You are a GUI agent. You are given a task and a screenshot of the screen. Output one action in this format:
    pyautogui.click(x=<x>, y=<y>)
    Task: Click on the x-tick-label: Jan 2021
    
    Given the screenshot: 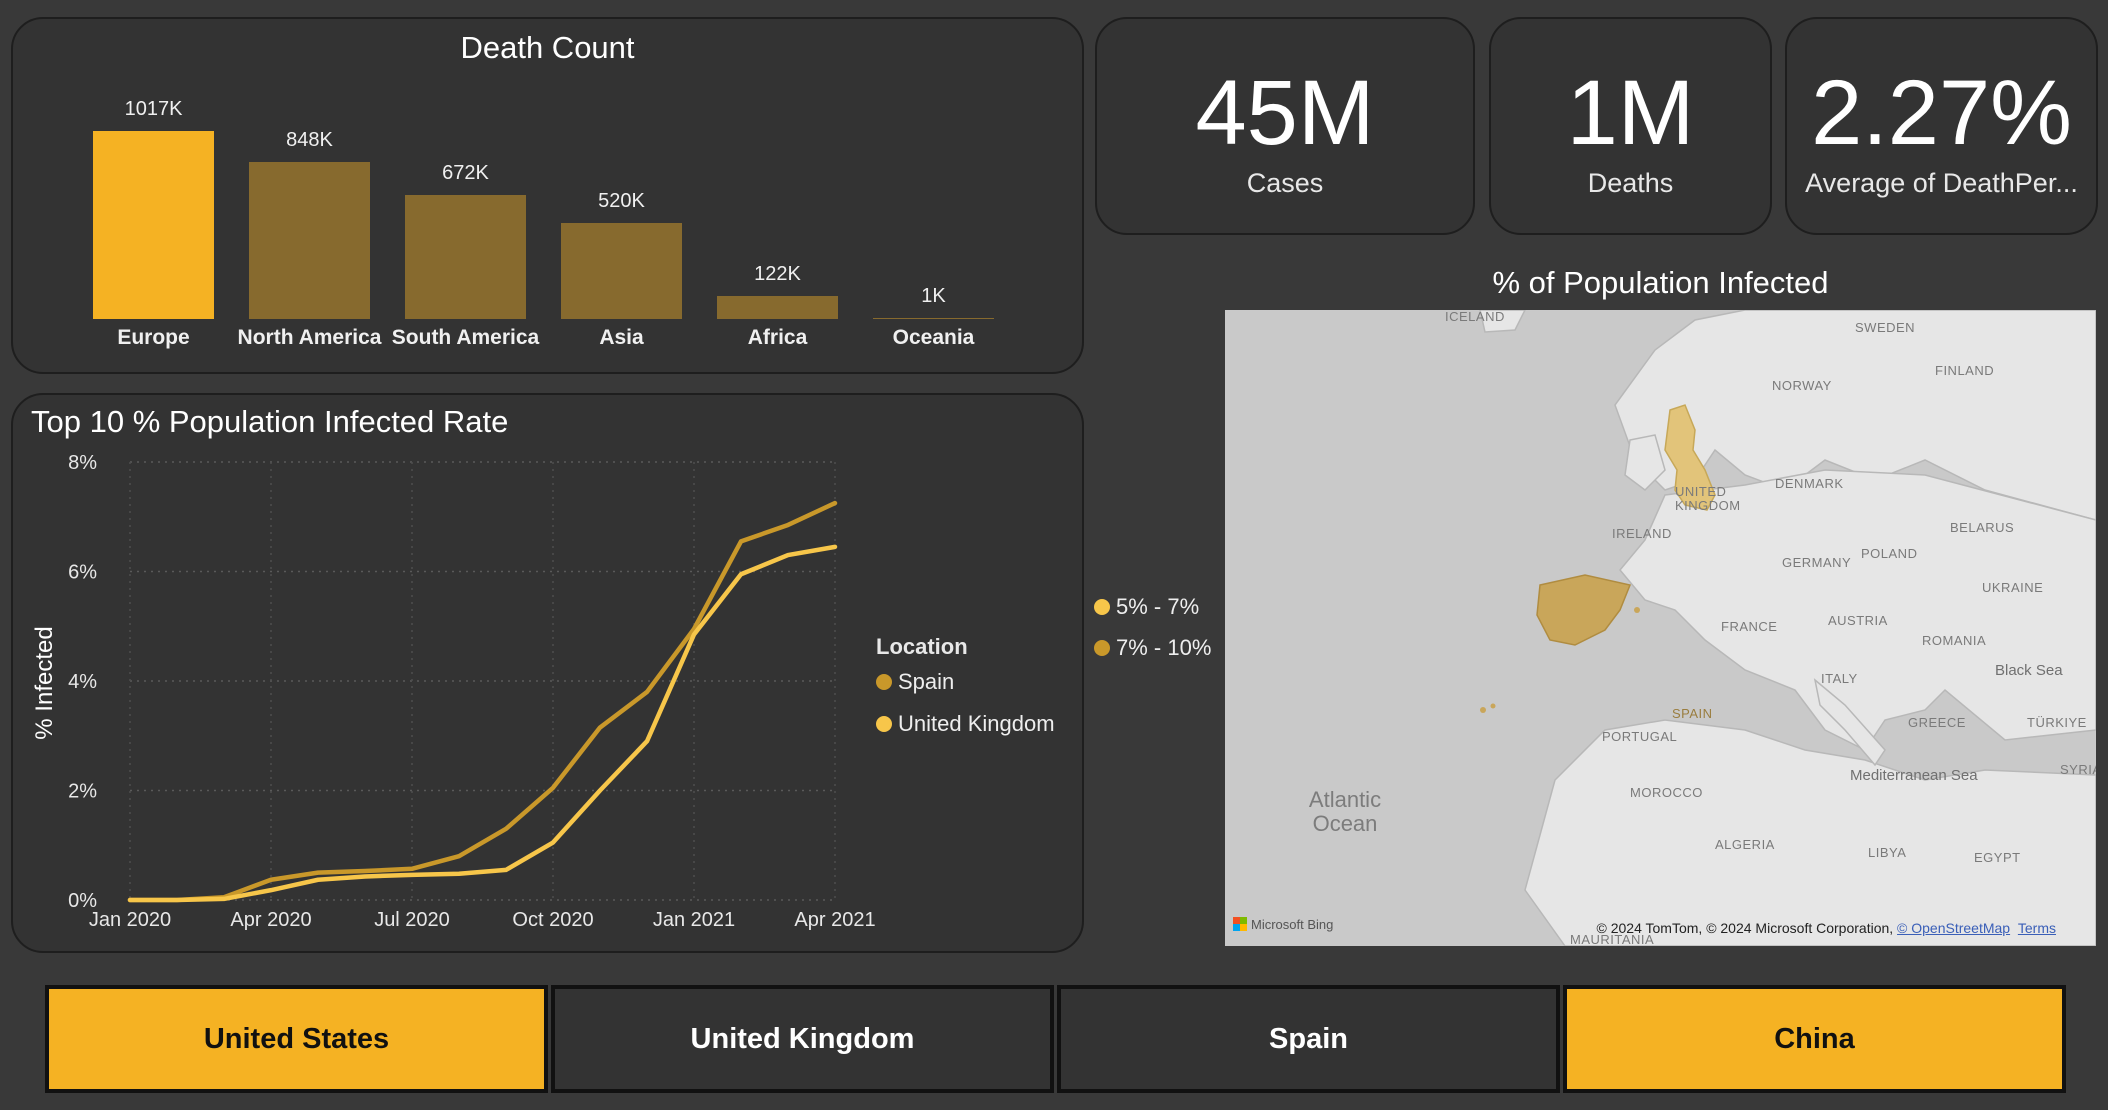 What is the action you would take?
    pyautogui.click(x=694, y=920)
    